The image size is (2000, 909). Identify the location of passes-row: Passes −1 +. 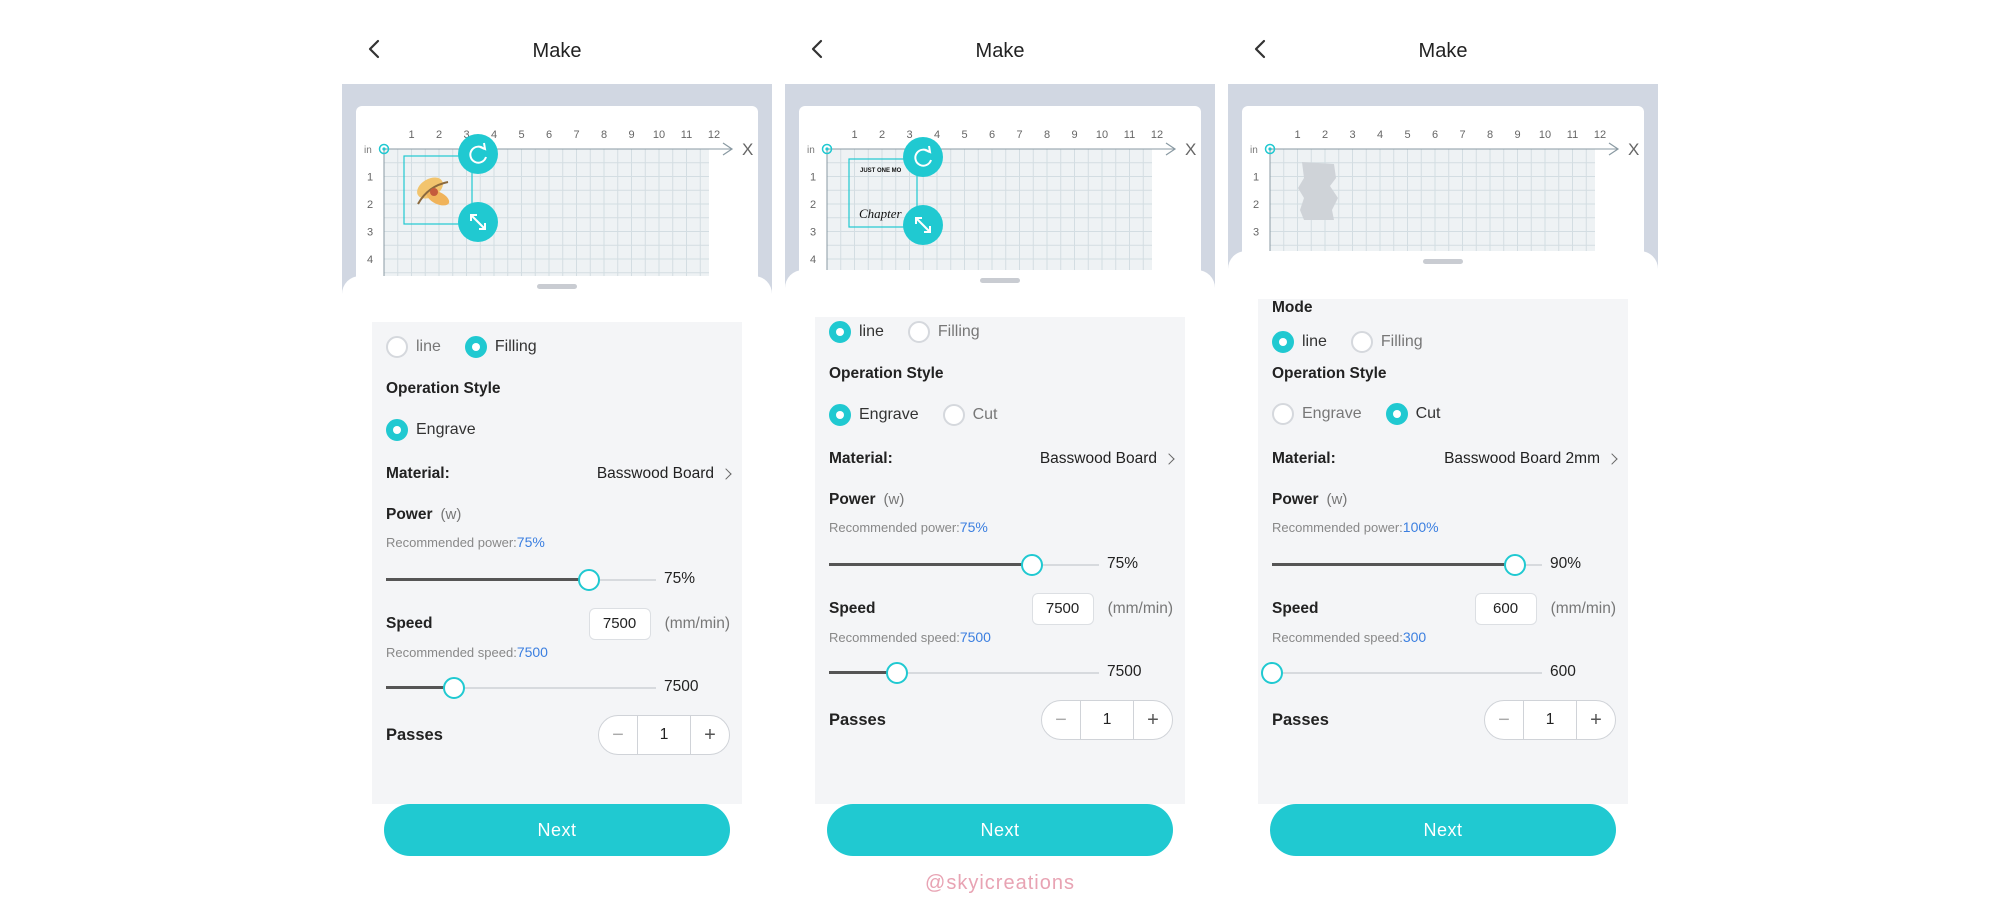
(1444, 720).